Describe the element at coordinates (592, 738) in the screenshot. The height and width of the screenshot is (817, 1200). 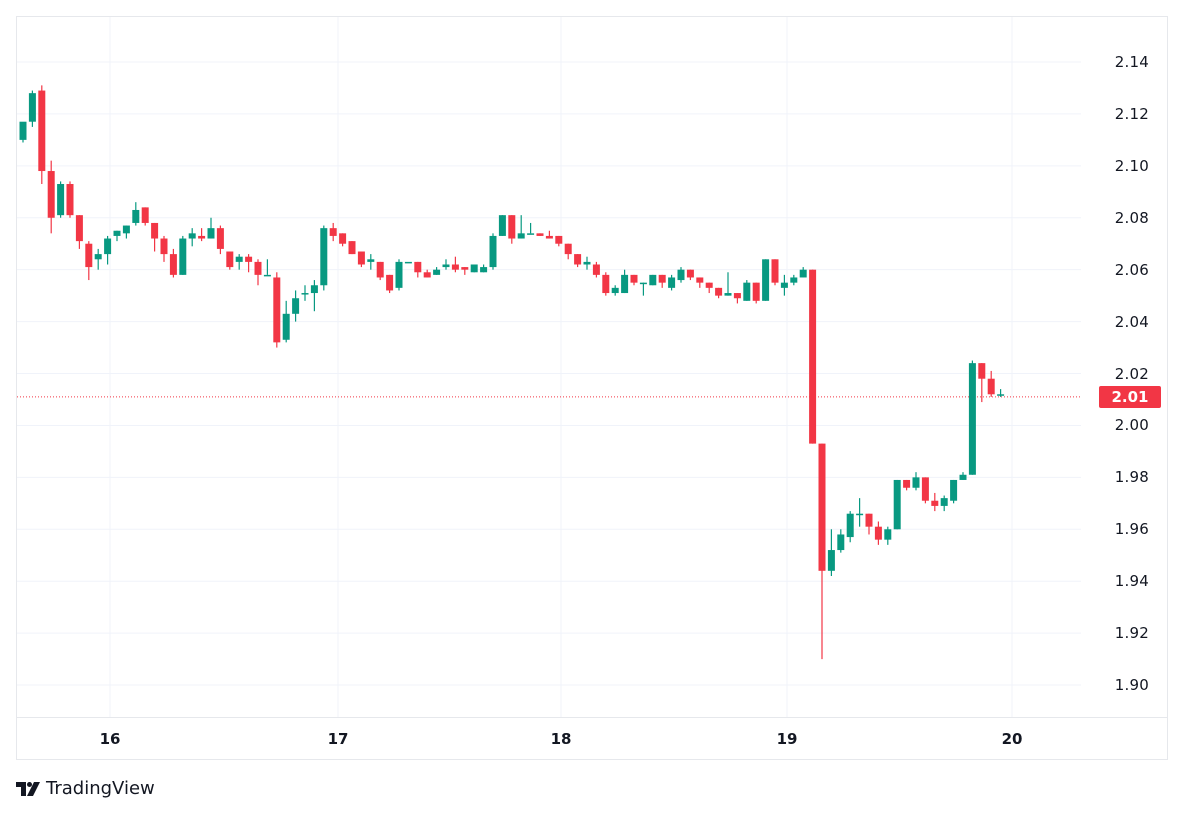
I see `time-axis: 16 17 18 19 20` at that location.